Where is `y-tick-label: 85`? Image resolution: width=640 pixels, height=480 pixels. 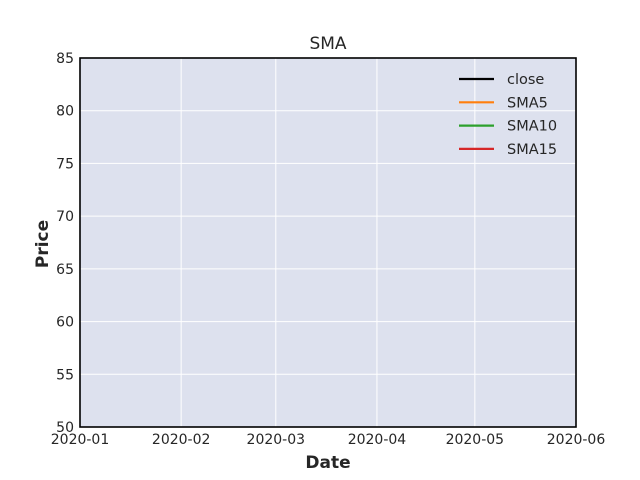
y-tick-label: 85 is located at coordinates (65, 59).